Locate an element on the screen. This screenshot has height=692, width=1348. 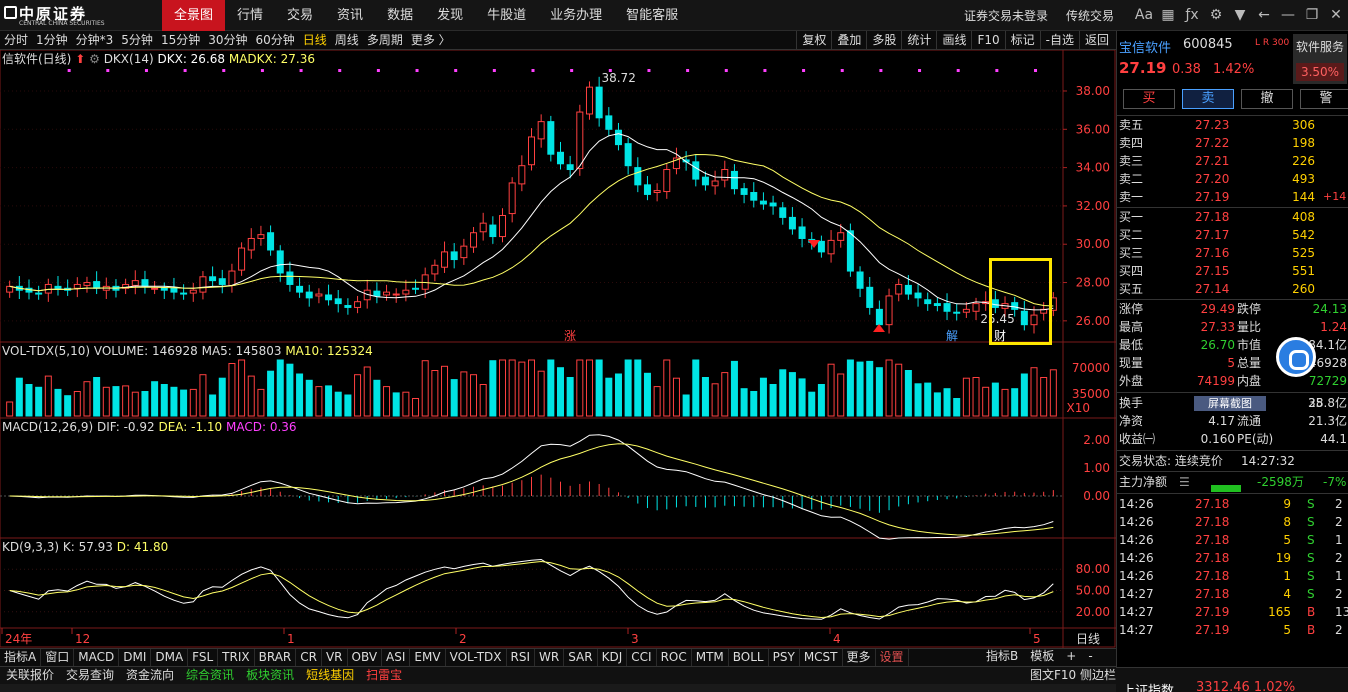
trade-mode-link: 传统交易 is located at coordinates (1089, 16).